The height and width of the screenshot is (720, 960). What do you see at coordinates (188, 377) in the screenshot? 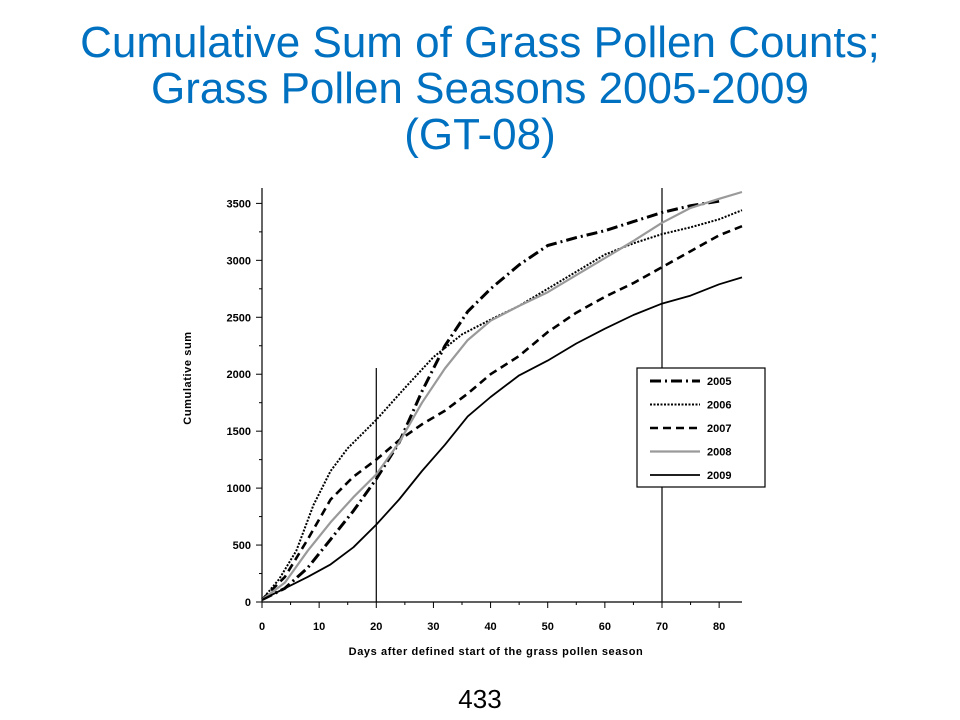
I see `y-axis-label: Cumulative sum` at bounding box center [188, 377].